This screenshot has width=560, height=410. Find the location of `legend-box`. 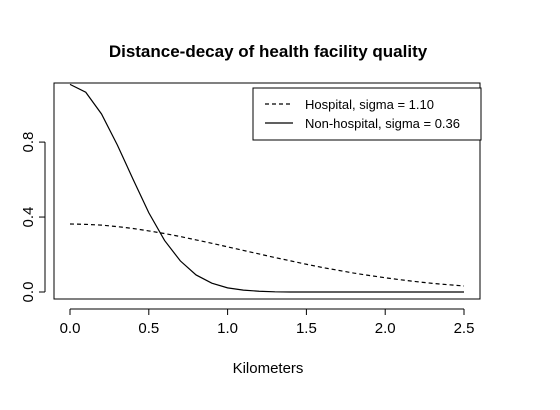

legend-box is located at coordinates (367, 114).